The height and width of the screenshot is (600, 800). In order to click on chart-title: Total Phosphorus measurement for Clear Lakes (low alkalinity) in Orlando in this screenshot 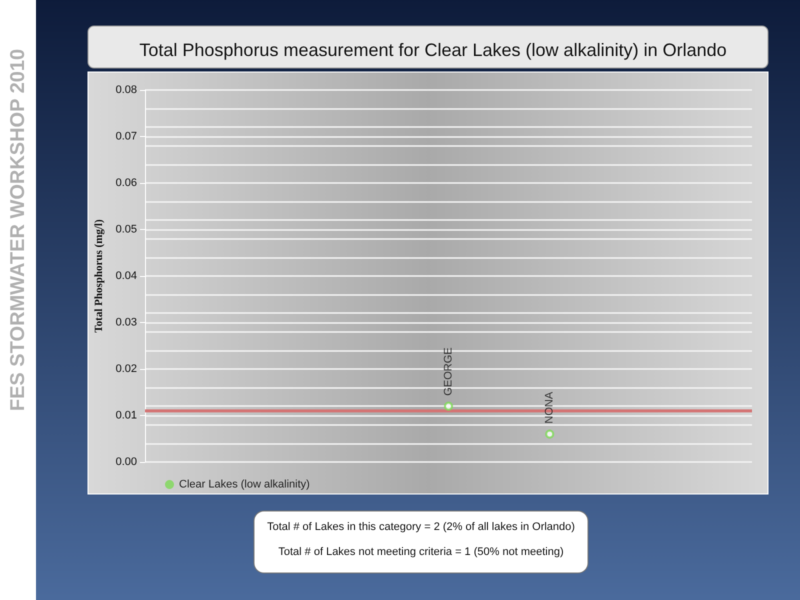, I will do `click(433, 50)`.